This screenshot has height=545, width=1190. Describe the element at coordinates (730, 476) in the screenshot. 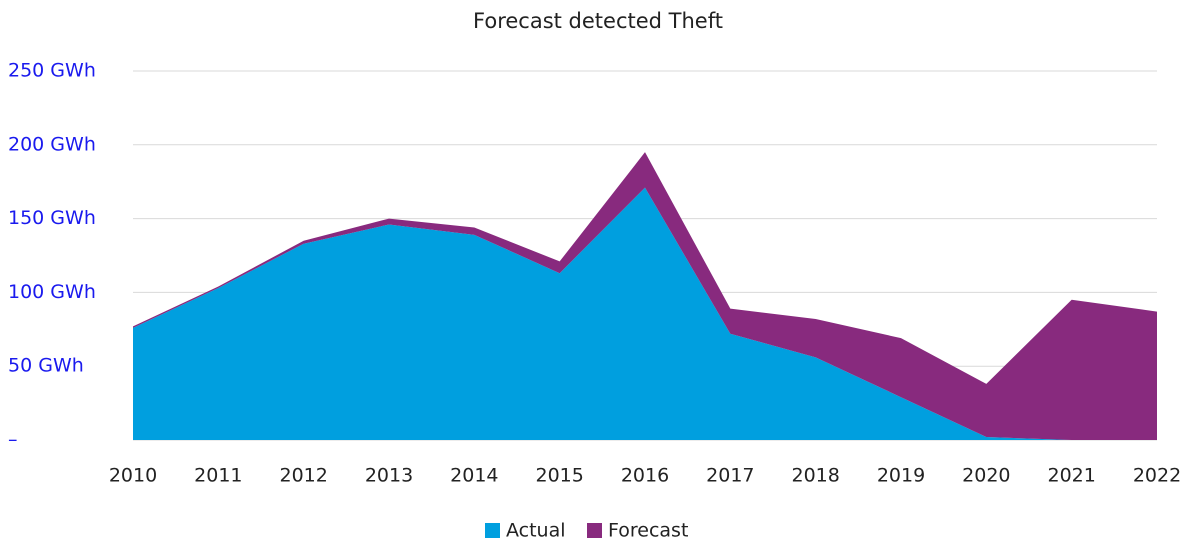

I see `x-tick-label: 2017` at that location.